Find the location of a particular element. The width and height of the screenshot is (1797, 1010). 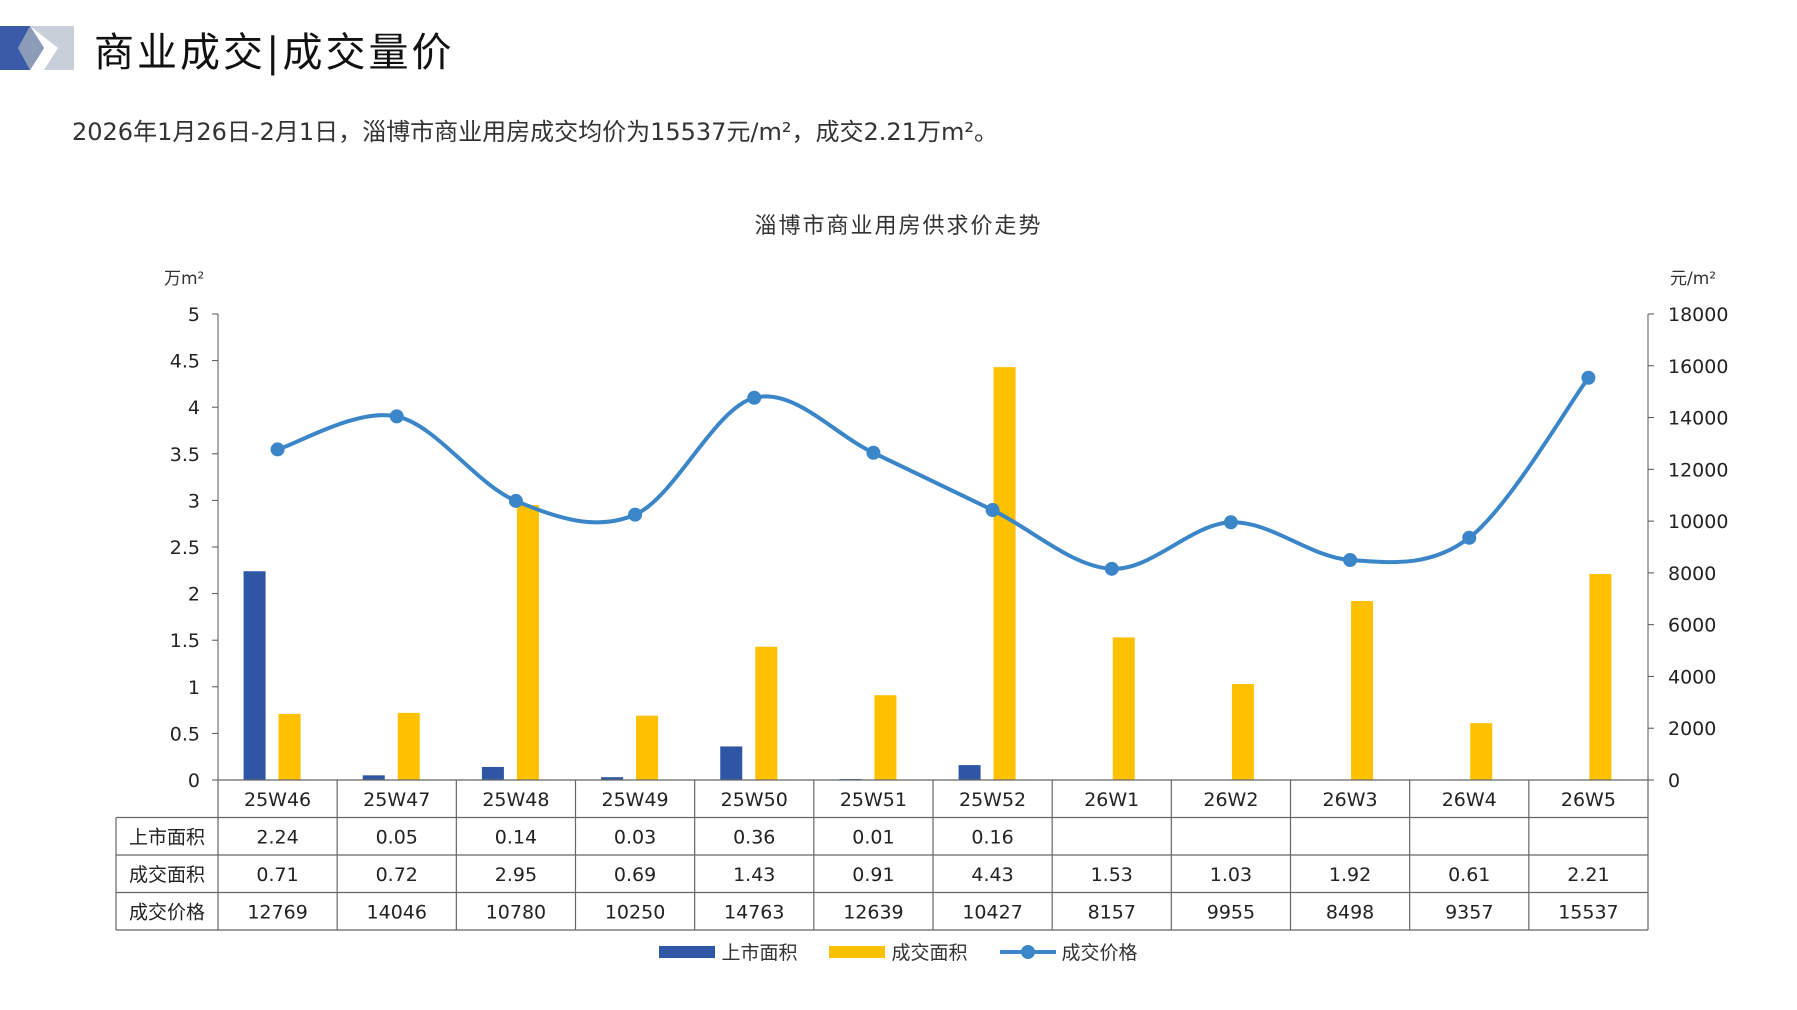

right-tick-label: 14000 is located at coordinates (1698, 419).